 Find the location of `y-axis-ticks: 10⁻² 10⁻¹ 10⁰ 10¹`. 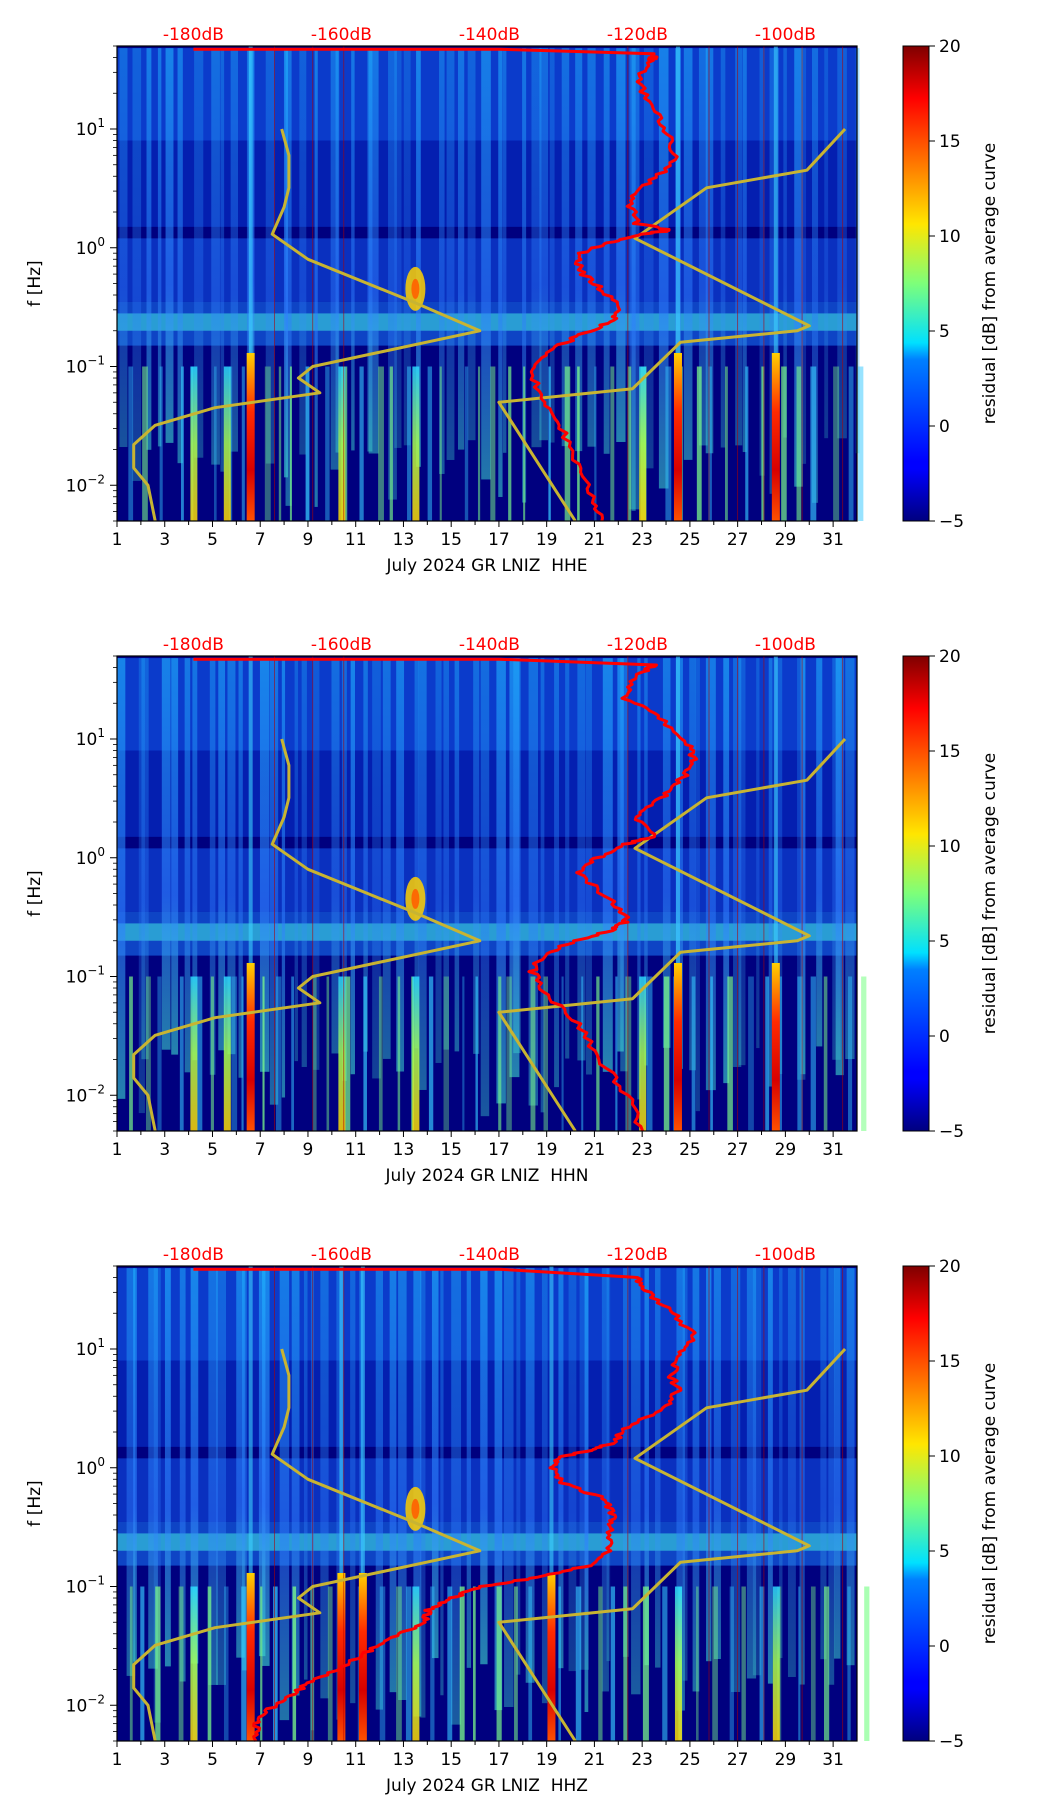

y-axis-ticks: 10⁻² 10⁻¹ 10⁰ 10¹ is located at coordinates (91, 1503).